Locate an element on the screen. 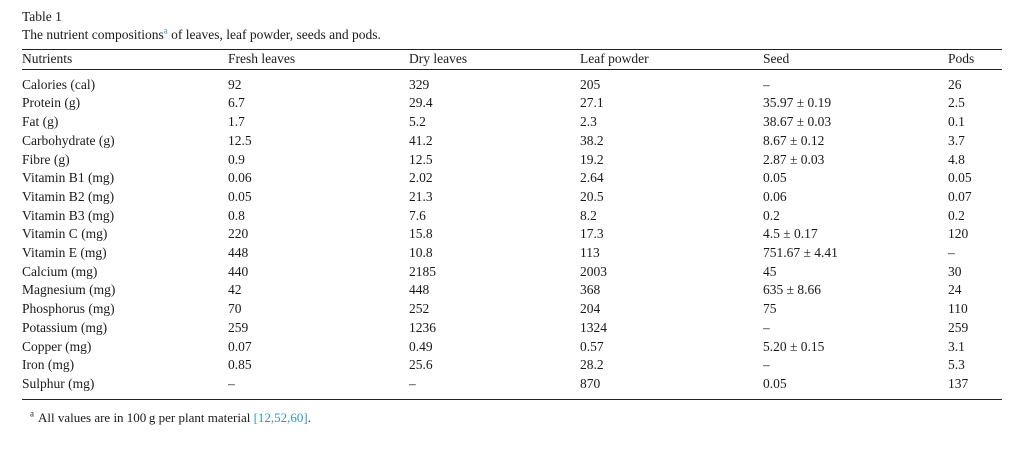 The image size is (1020, 465). value-cell: 20.5 is located at coordinates (592, 196).